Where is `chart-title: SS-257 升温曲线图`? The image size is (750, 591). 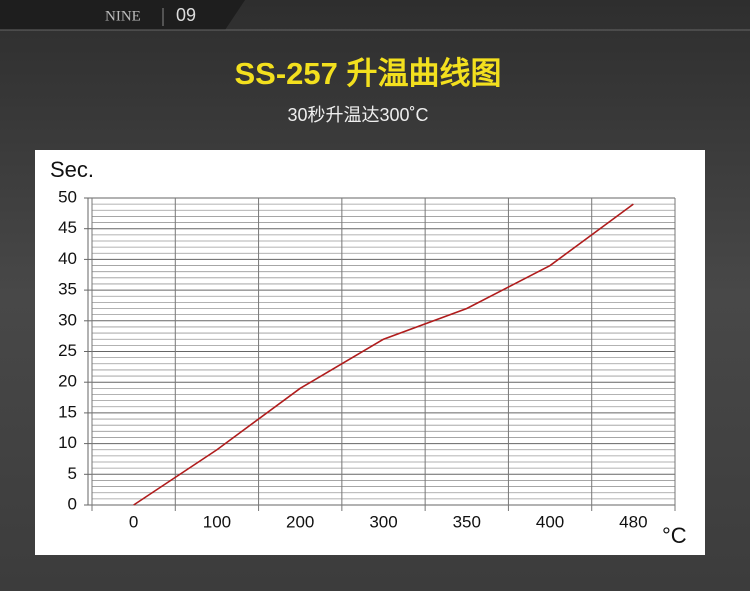 chart-title: SS-257 升温曲线图 is located at coordinates (367, 73).